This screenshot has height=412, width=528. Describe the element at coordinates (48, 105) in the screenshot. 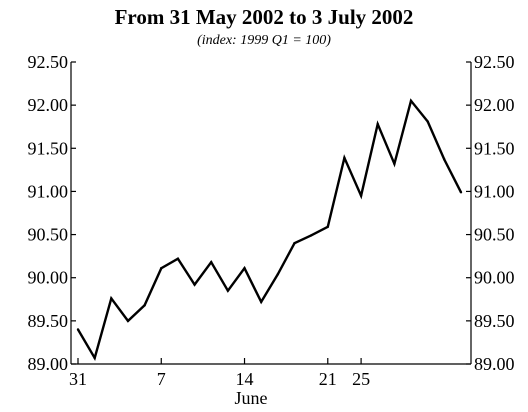

I see `y-tick-label-left: 92.00` at that location.